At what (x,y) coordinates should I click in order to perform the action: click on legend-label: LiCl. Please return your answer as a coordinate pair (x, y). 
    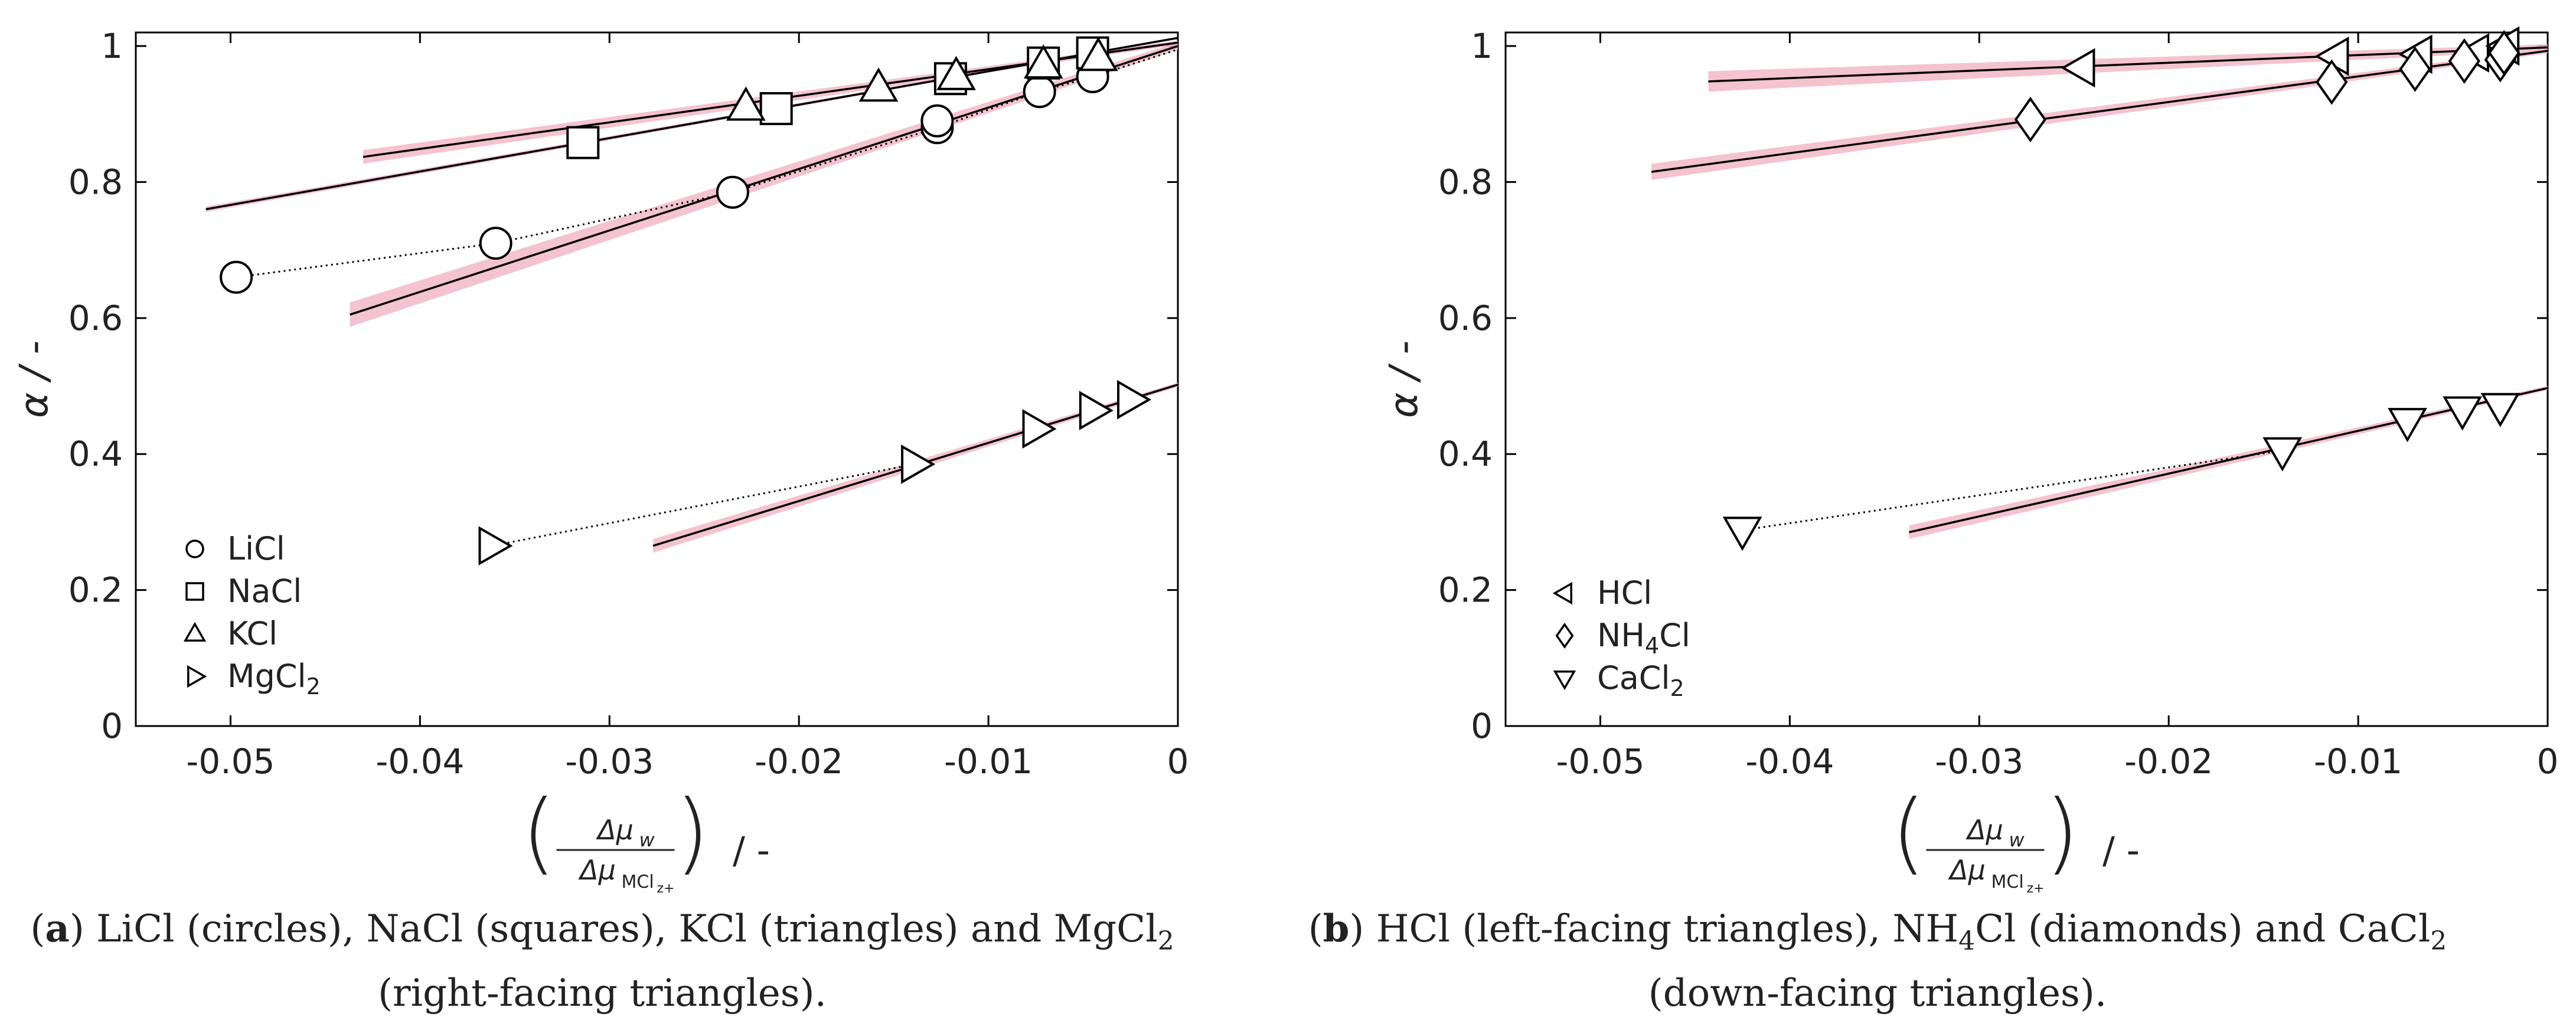
    Looking at the image, I should click on (256, 548).